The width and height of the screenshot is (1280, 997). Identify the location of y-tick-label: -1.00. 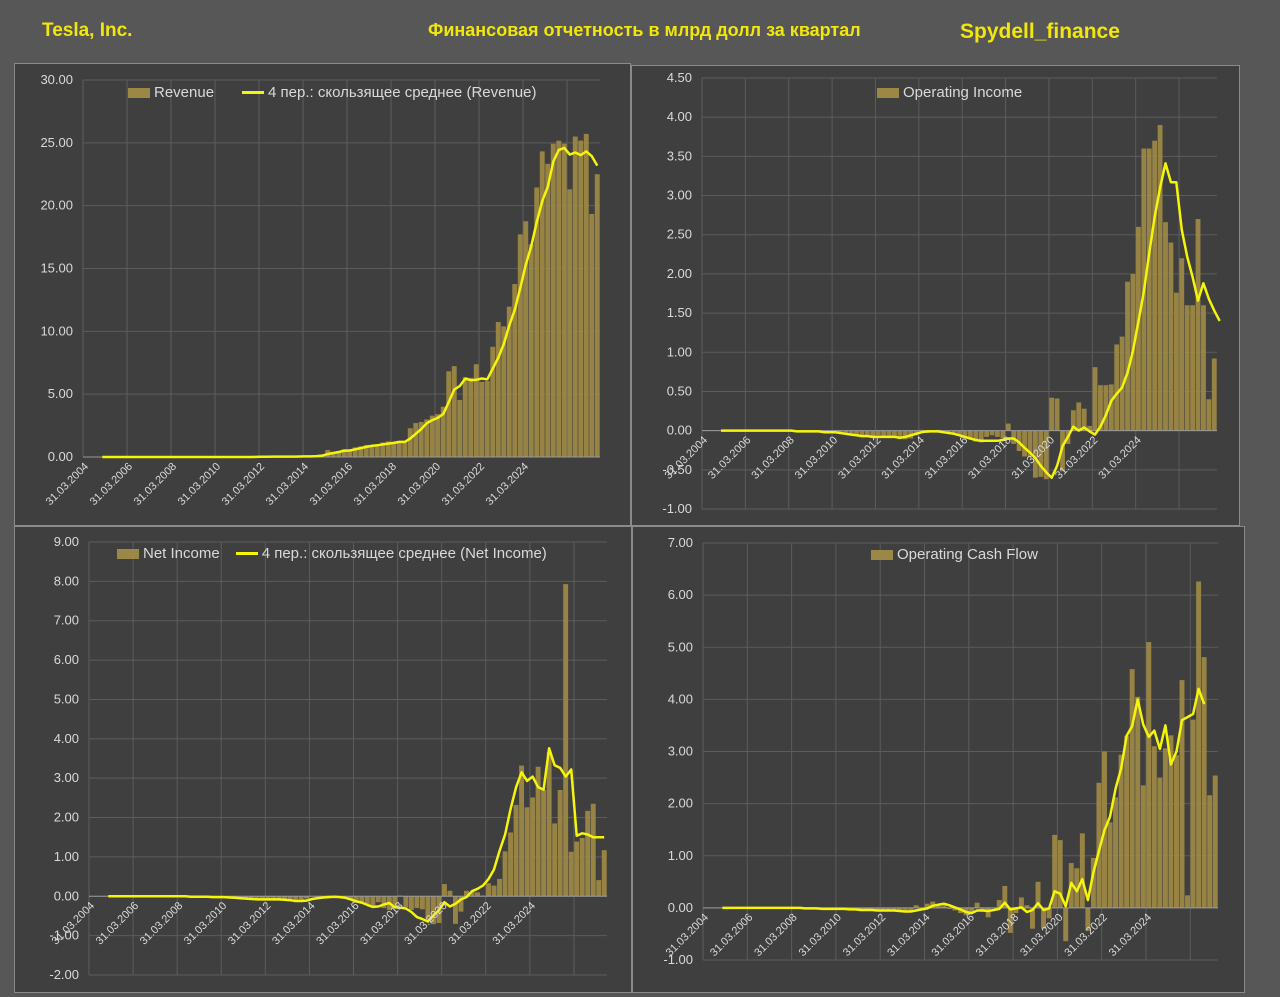
(677, 508).